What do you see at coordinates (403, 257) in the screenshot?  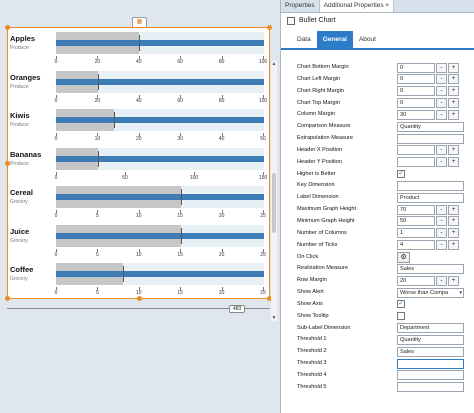 I see `gear-icon: ⚙` at bounding box center [403, 257].